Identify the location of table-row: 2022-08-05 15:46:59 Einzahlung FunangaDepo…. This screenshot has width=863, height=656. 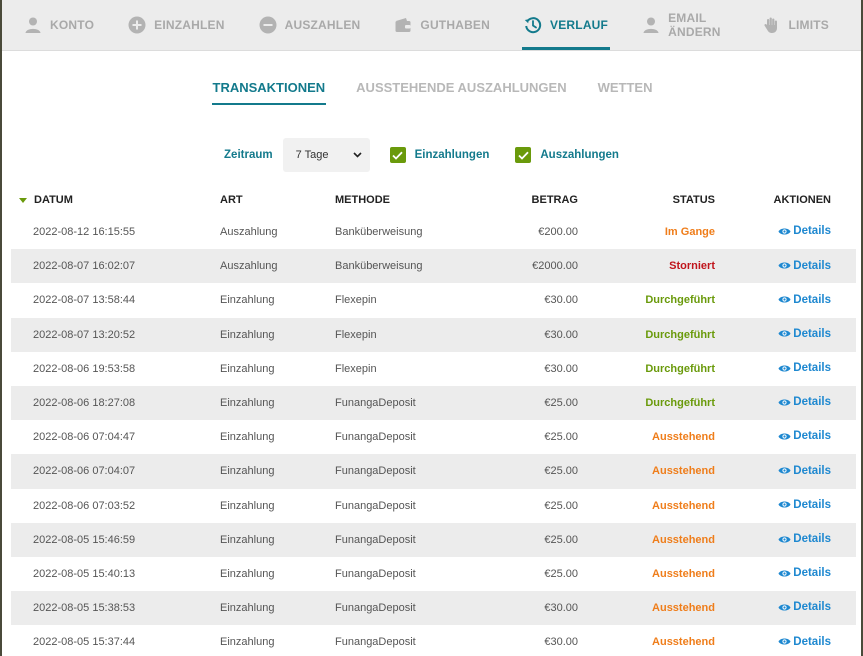
(433, 539).